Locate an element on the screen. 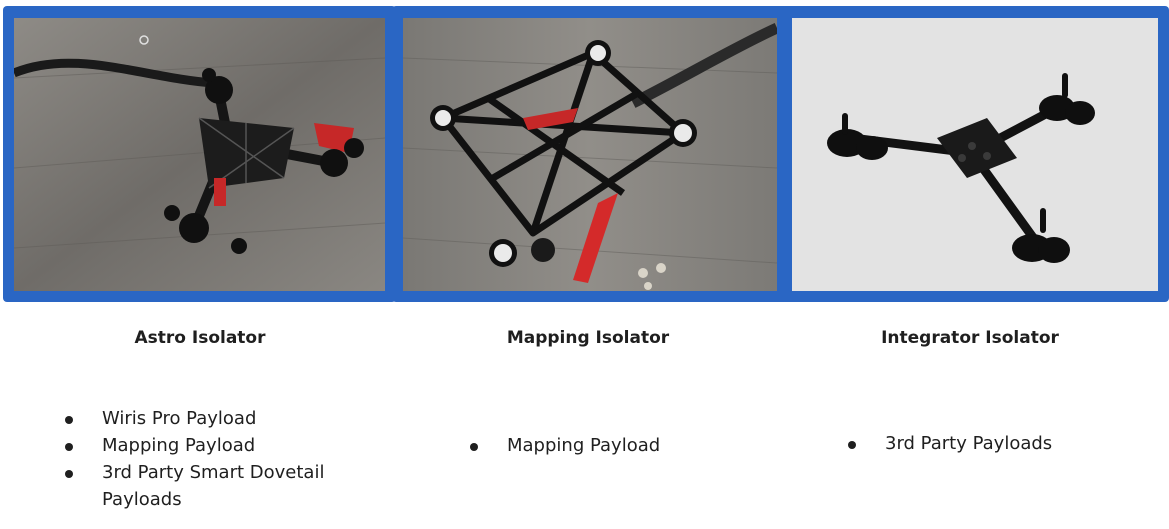 This screenshot has width=1169, height=529. list-item: 3rd Party Payloads is located at coordinates (993, 443).